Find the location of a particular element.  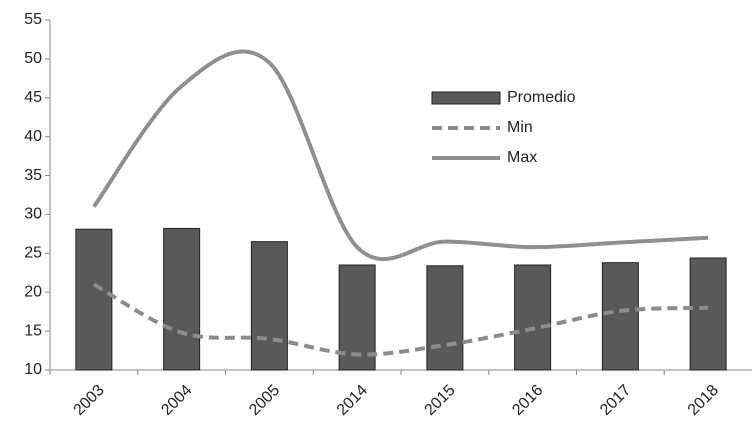

x-tick-label: 2014 is located at coordinates (352, 400).